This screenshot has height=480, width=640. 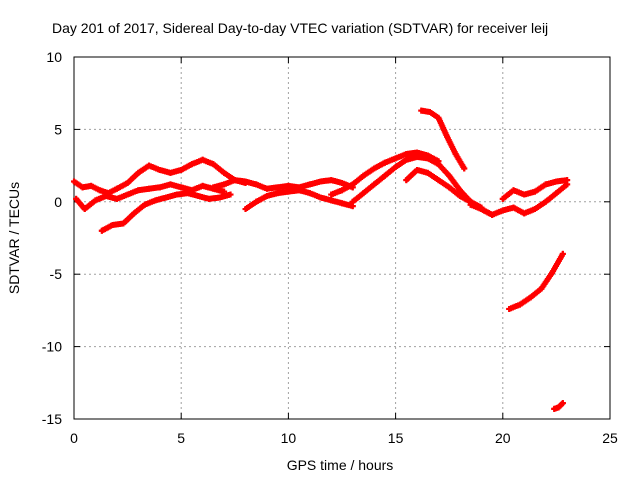 What do you see at coordinates (58, 129) in the screenshot?
I see `y-tick-label: 5` at bounding box center [58, 129].